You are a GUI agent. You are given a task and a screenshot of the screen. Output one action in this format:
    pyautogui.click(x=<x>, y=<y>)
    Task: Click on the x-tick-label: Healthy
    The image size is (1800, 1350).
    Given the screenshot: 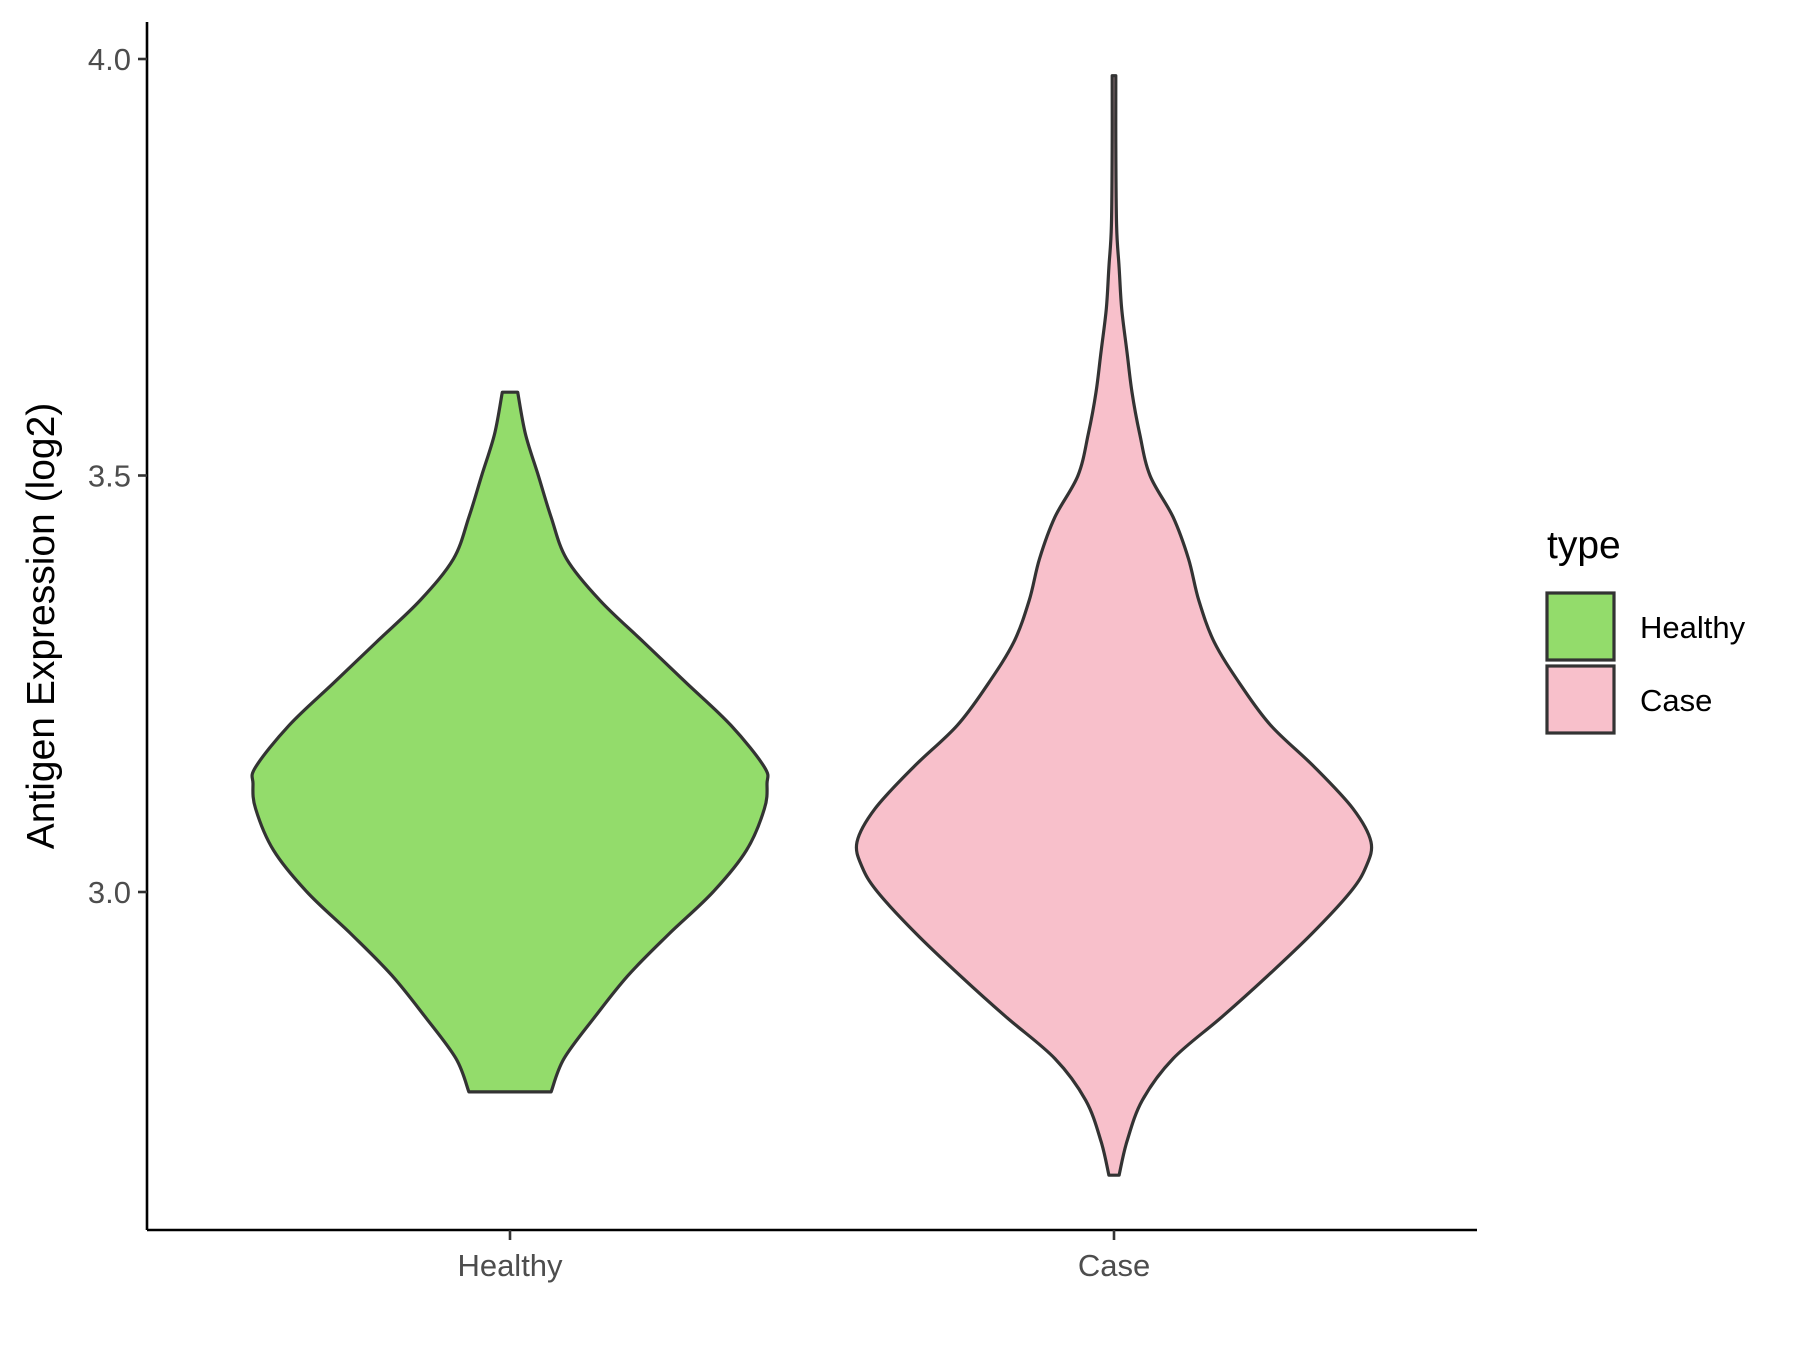 What is the action you would take?
    pyautogui.click(x=510, y=1265)
    